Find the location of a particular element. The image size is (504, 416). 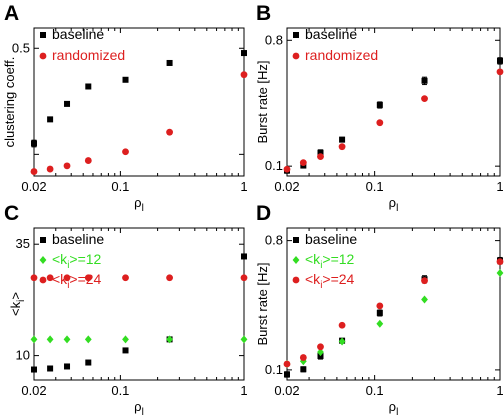

y-axis-label: clustering coeff. is located at coordinates (9, 102).